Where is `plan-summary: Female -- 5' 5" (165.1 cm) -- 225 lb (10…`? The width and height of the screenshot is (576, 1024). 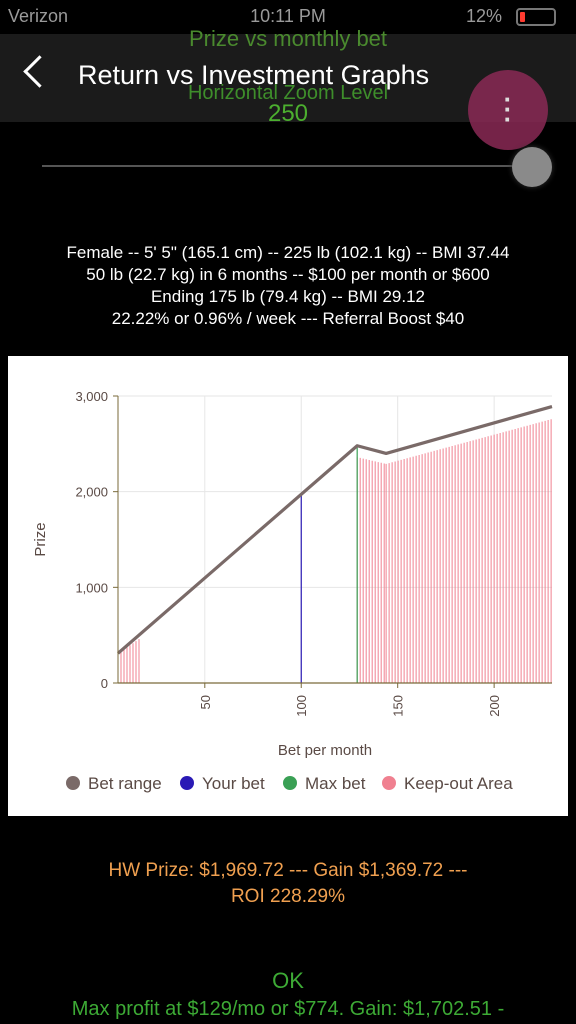
plan-summary: Female -- 5' 5" (165.1 cm) -- 225 lb (10… is located at coordinates (288, 286).